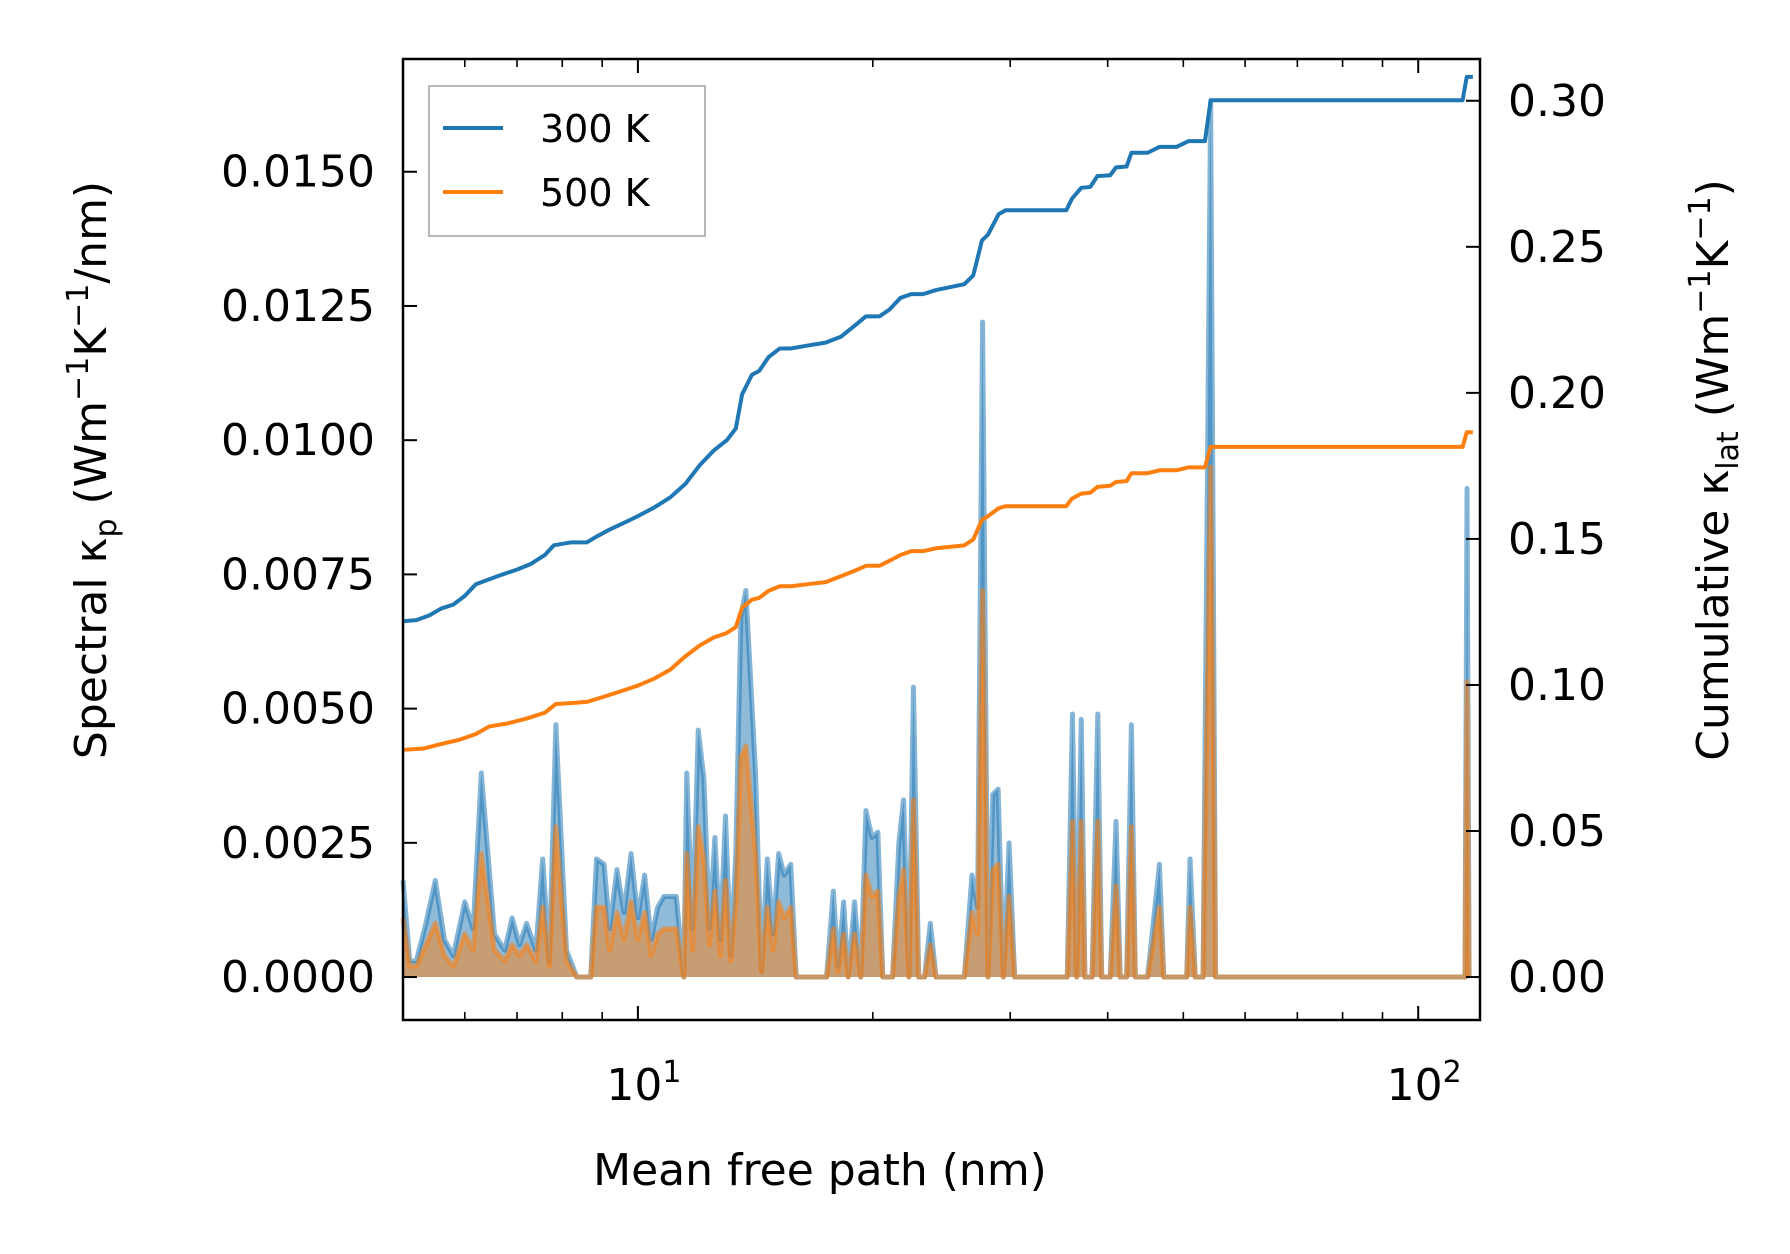 This screenshot has width=1790, height=1254. I want to click on right-tick-label: 0.10, so click(1557, 685).